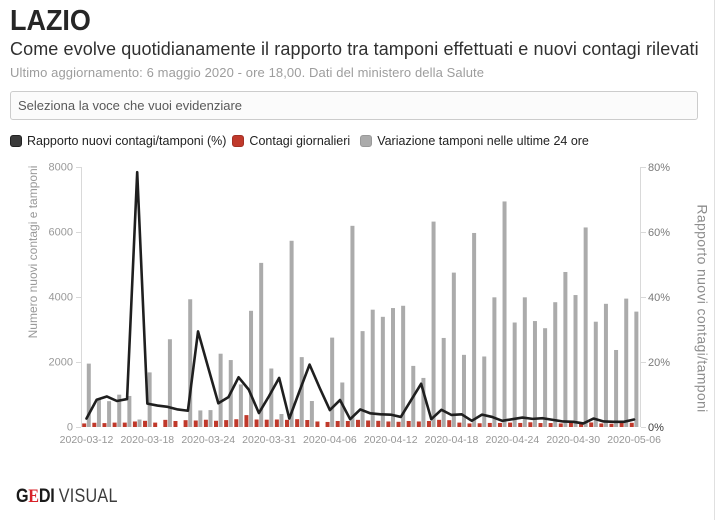  I want to click on svg-text: 2020-04-18, so click(452, 440).